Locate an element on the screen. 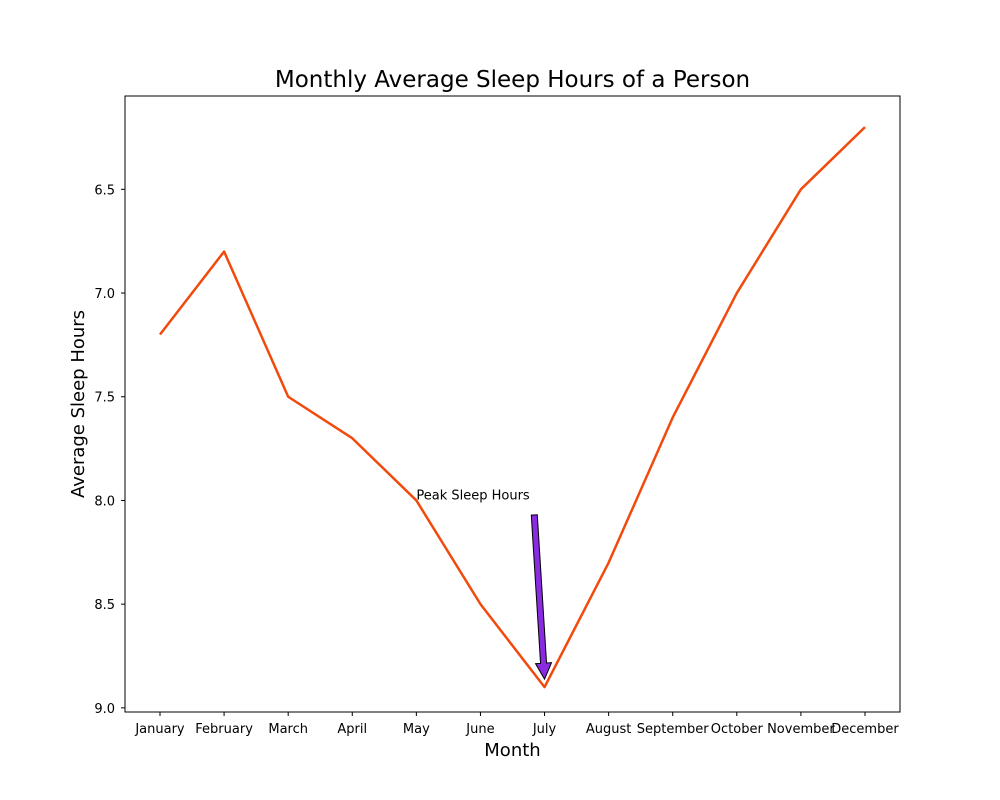  peak-annotation-label: Peak Sleep Hours is located at coordinates (473, 495).